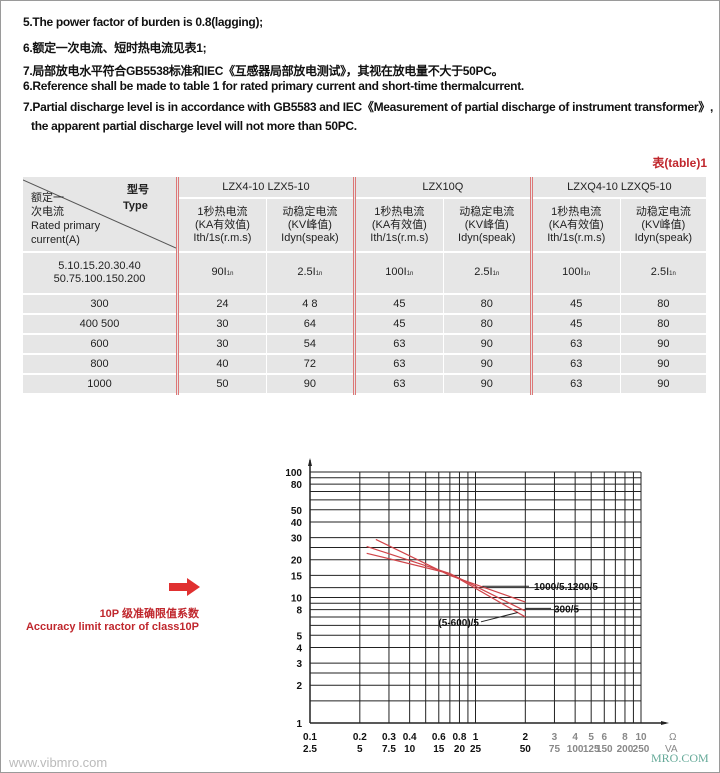 This screenshot has width=720, height=773. Describe the element at coordinates (310, 749) in the screenshot. I see `x-tick-label-va: 2.5` at that location.